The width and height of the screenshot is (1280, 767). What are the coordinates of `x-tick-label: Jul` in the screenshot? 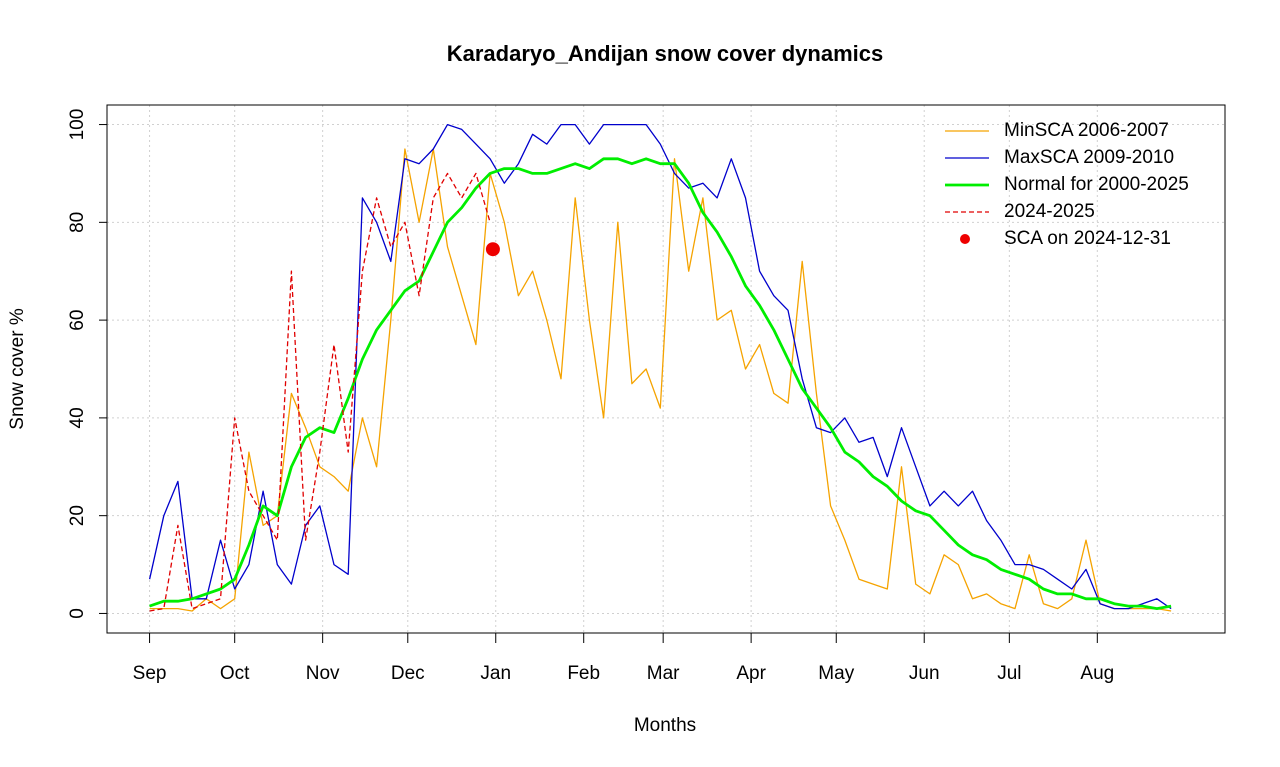 It's located at (1009, 673).